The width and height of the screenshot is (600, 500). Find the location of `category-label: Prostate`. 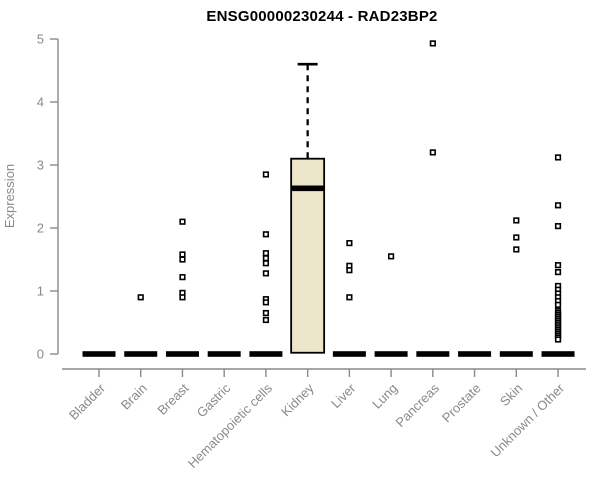

category-label: Prostate is located at coordinates (461, 403).